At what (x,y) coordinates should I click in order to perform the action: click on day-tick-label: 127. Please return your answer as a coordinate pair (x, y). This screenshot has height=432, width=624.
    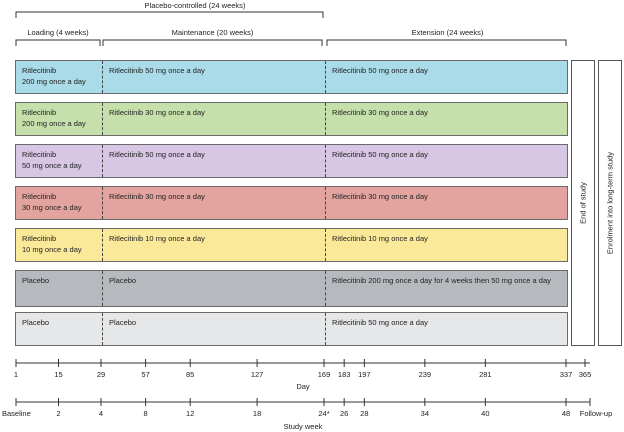
    Looking at the image, I should click on (257, 374).